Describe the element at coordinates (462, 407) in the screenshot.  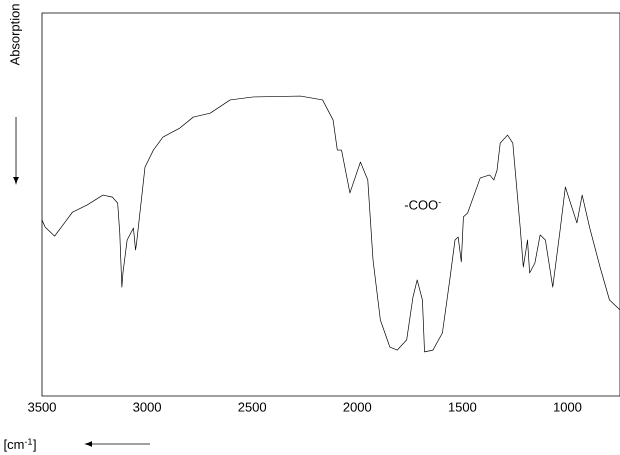
I see `x-tick-label: 1500` at that location.